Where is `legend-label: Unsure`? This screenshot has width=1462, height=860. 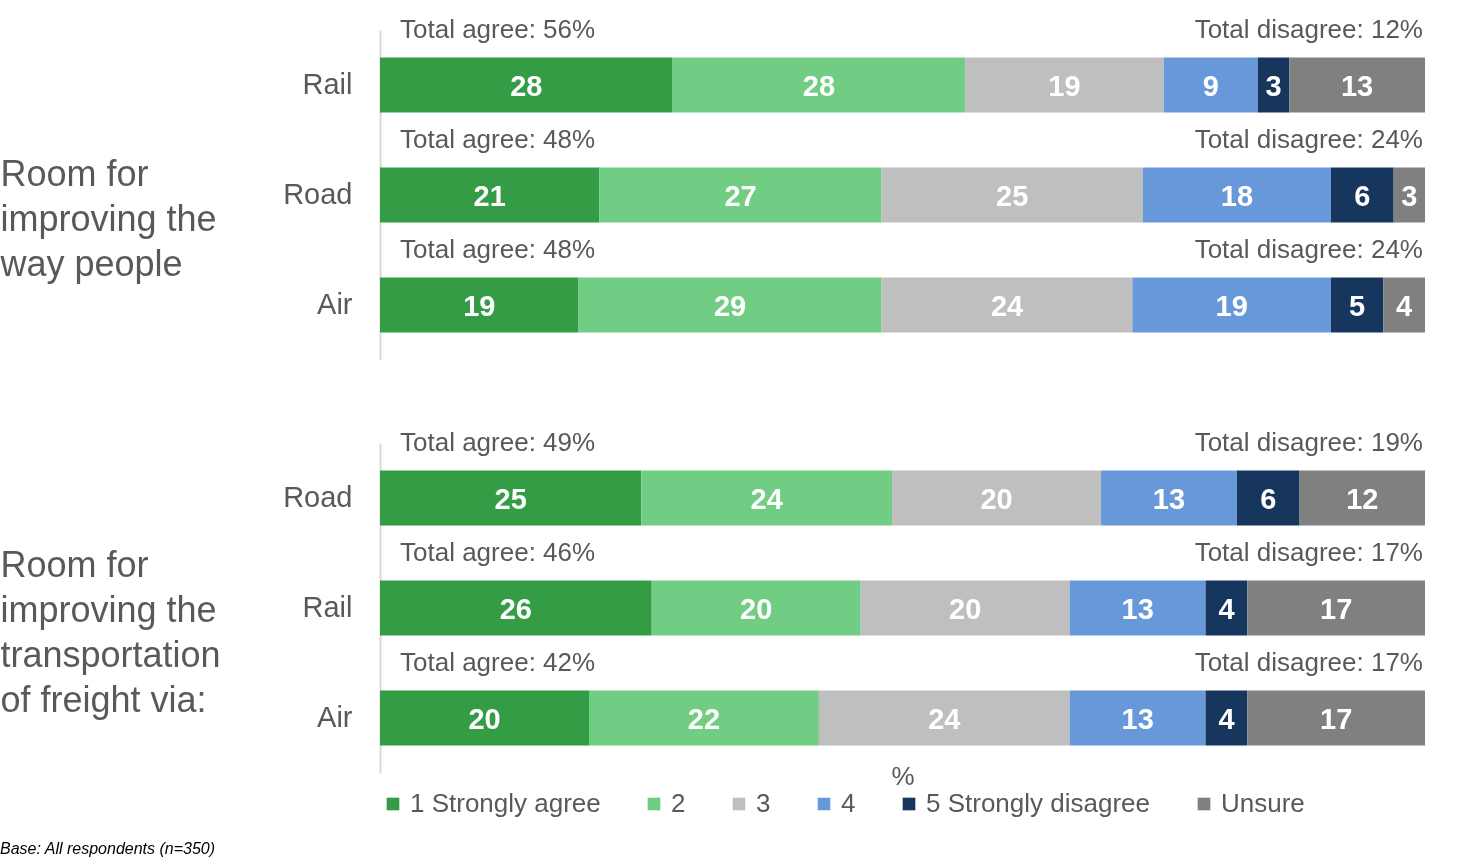
legend-label: Unsure is located at coordinates (1263, 803).